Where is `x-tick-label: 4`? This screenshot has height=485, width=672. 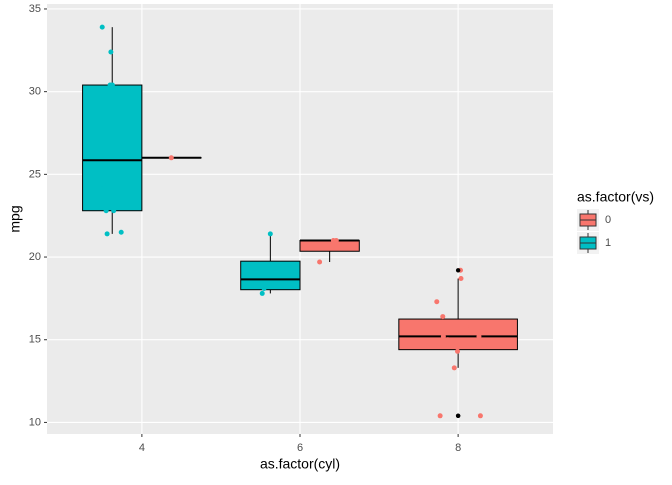
x-tick-label: 4 is located at coordinates (142, 448).